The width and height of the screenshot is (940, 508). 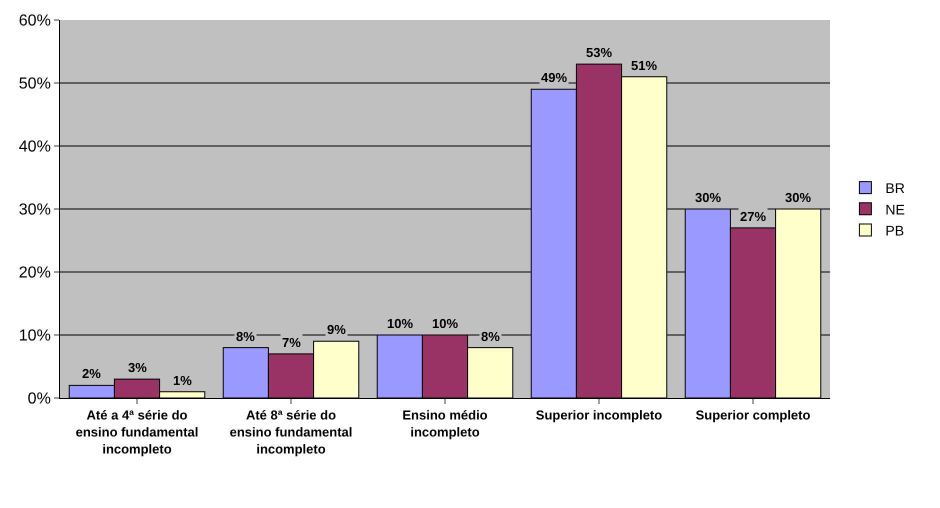 What do you see at coordinates (644, 65) in the screenshot?
I see `data-label: 51%` at bounding box center [644, 65].